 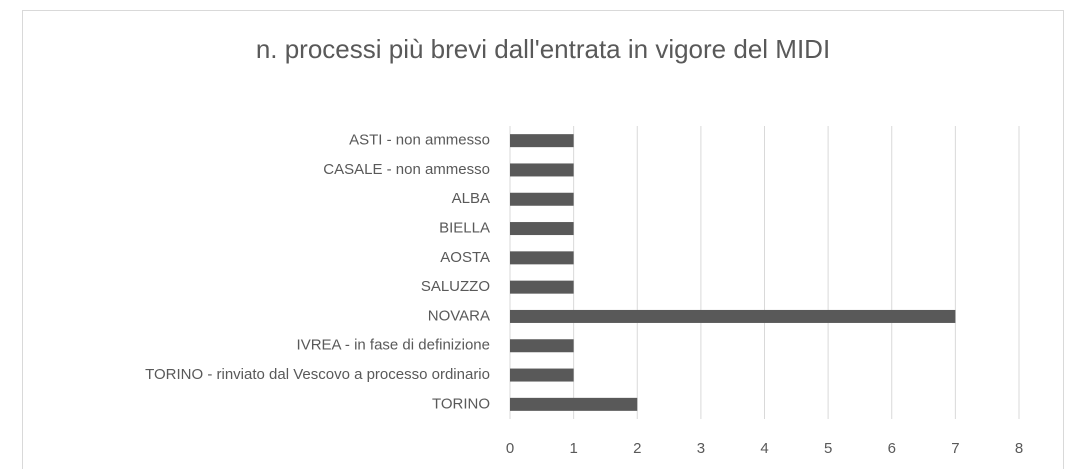 What do you see at coordinates (828, 448) in the screenshot?
I see `x-tick-label: 5` at bounding box center [828, 448].